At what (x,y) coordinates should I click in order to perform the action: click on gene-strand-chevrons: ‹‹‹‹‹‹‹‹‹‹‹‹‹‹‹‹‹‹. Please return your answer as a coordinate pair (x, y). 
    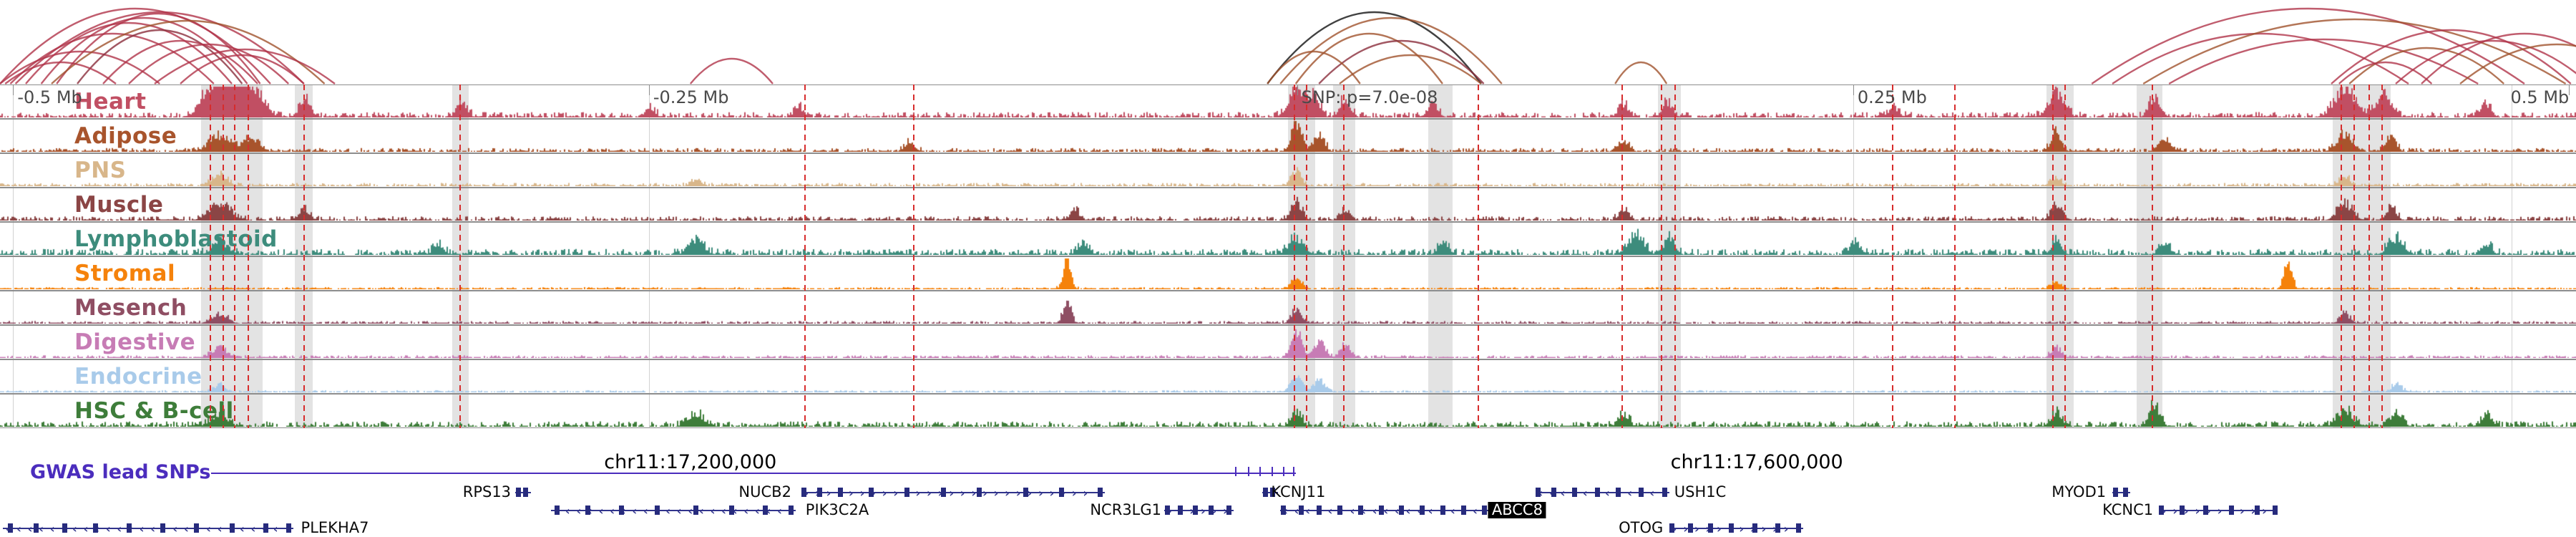
    Looking at the image, I should click on (1384, 510).